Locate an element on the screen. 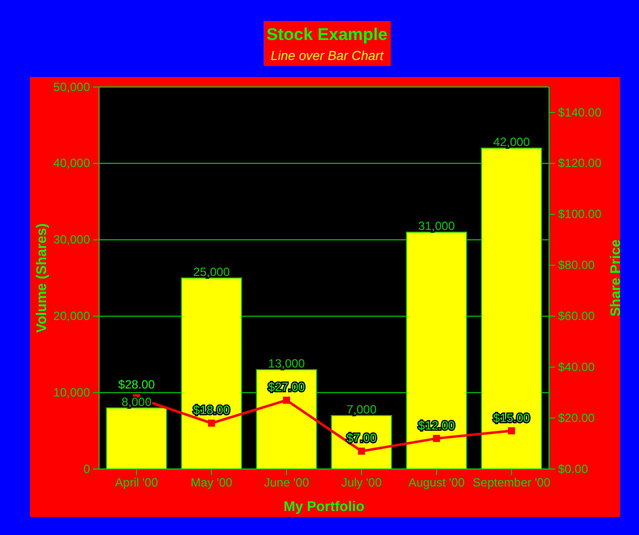  y-tick-label: 0 is located at coordinates (86, 469).